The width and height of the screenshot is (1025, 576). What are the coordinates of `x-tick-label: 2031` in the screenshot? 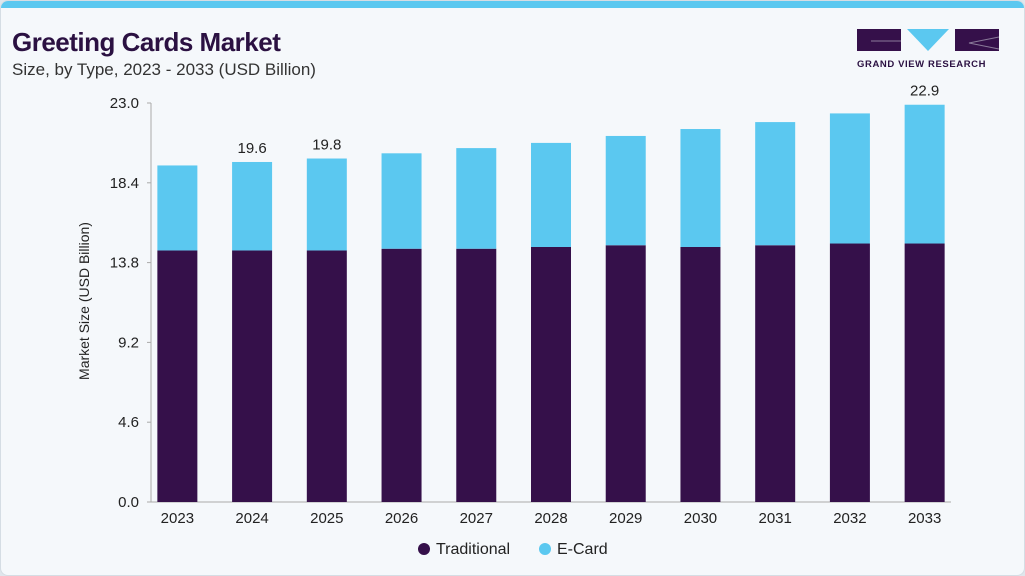 It's located at (774, 518).